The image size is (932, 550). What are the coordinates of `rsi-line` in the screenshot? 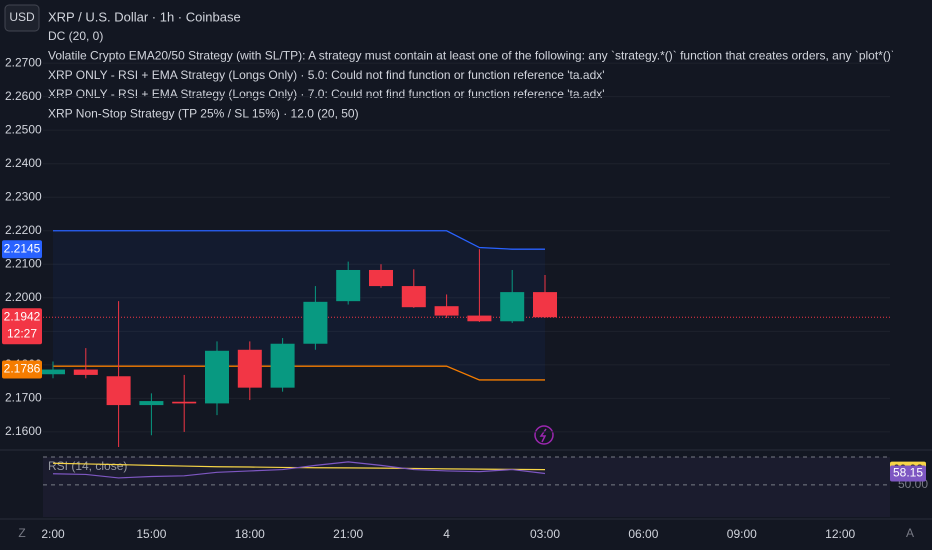 It's located at (299, 470).